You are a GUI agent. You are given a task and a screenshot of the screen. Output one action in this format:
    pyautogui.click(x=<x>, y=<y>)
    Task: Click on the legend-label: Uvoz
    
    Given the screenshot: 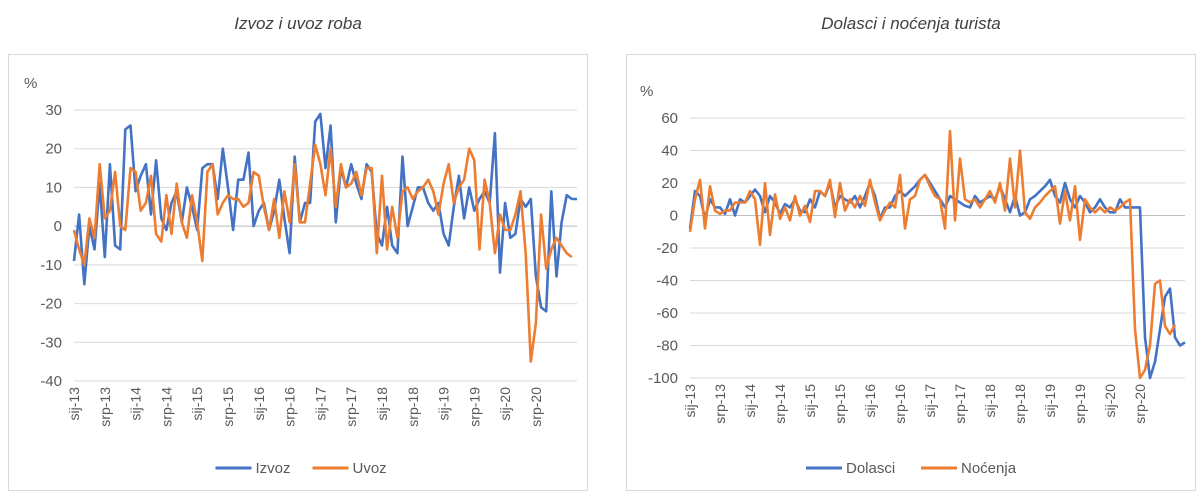 What is the action you would take?
    pyautogui.click(x=370, y=468)
    